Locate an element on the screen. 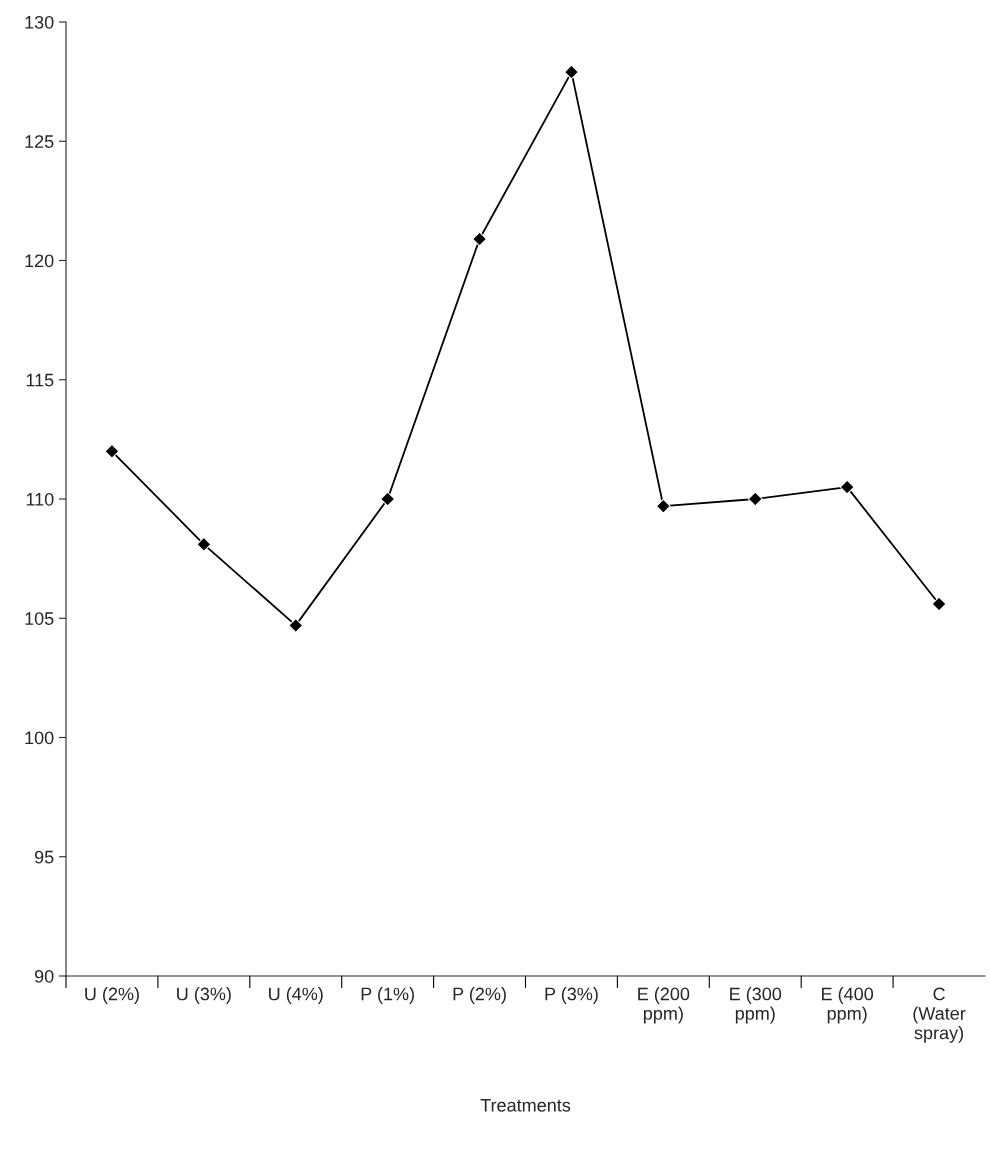  x-tick-label: E (300 ppm) is located at coordinates (756, 1005).